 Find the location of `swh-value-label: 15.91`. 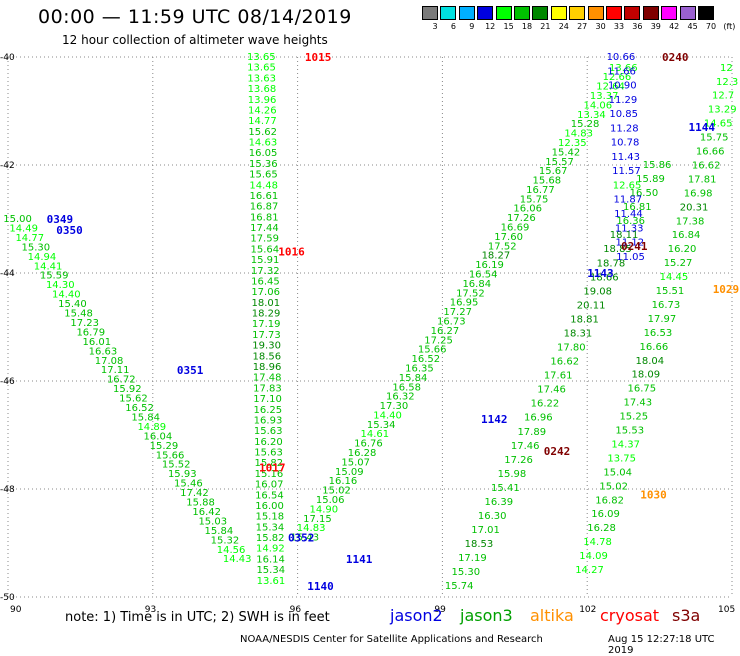

swh-value-label: 15.91 is located at coordinates (265, 260).